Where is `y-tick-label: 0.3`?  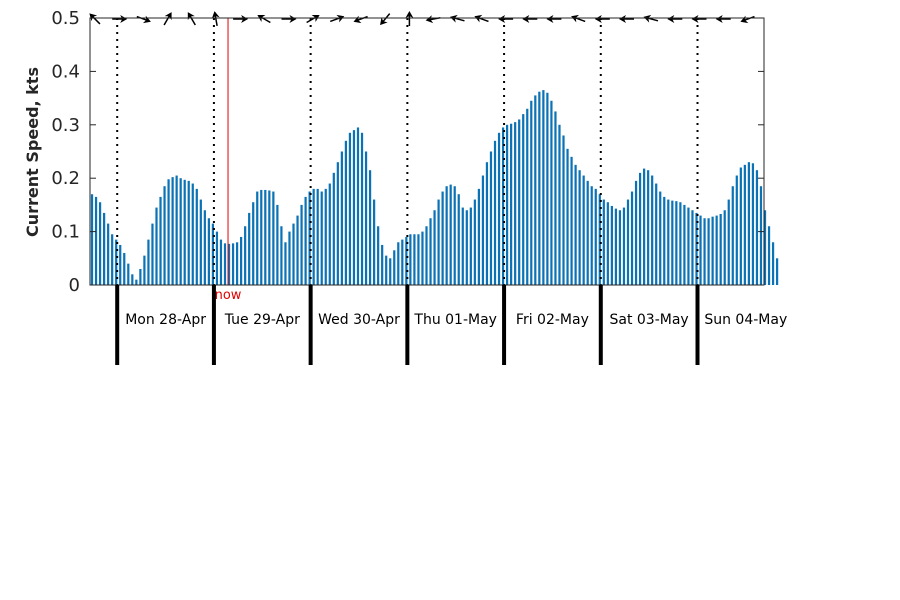
y-tick-label: 0.3 is located at coordinates (65, 125).